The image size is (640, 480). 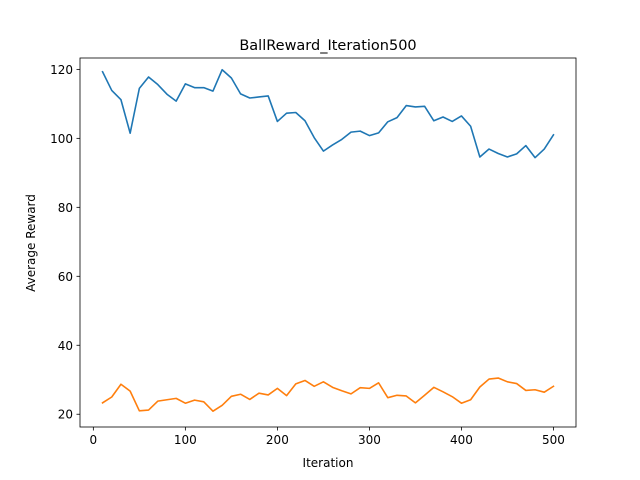 I want to click on x-tick-label: 500, so click(x=553, y=440).